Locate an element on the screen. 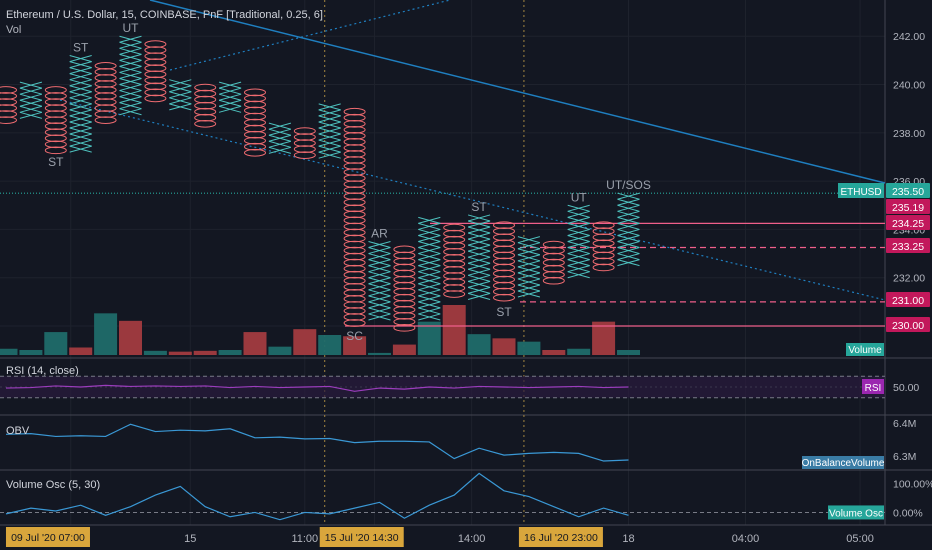 Image resolution: width=932 pixels, height=550 pixels. obv-tick-label: 6.3M is located at coordinates (904, 457).